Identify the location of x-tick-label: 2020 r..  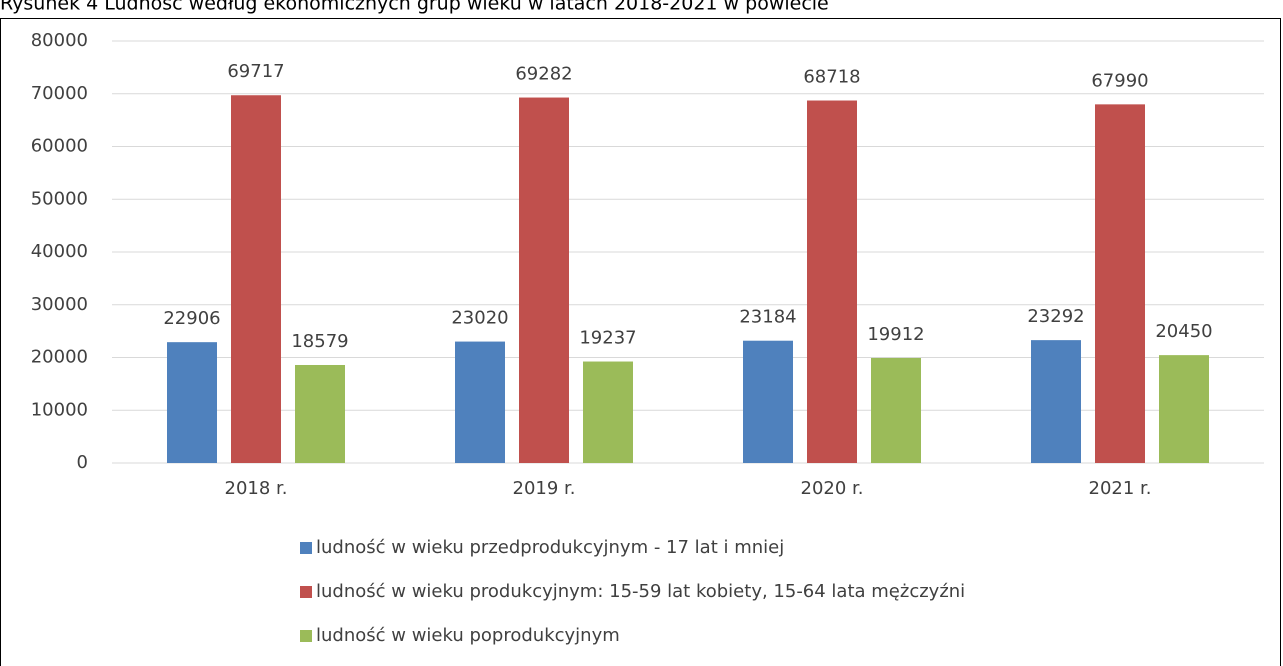
(832, 488).